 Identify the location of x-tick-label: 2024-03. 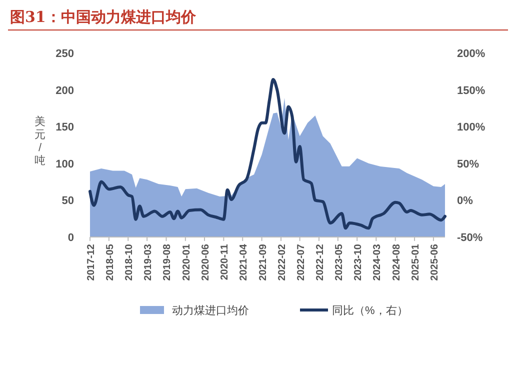
(378, 262).